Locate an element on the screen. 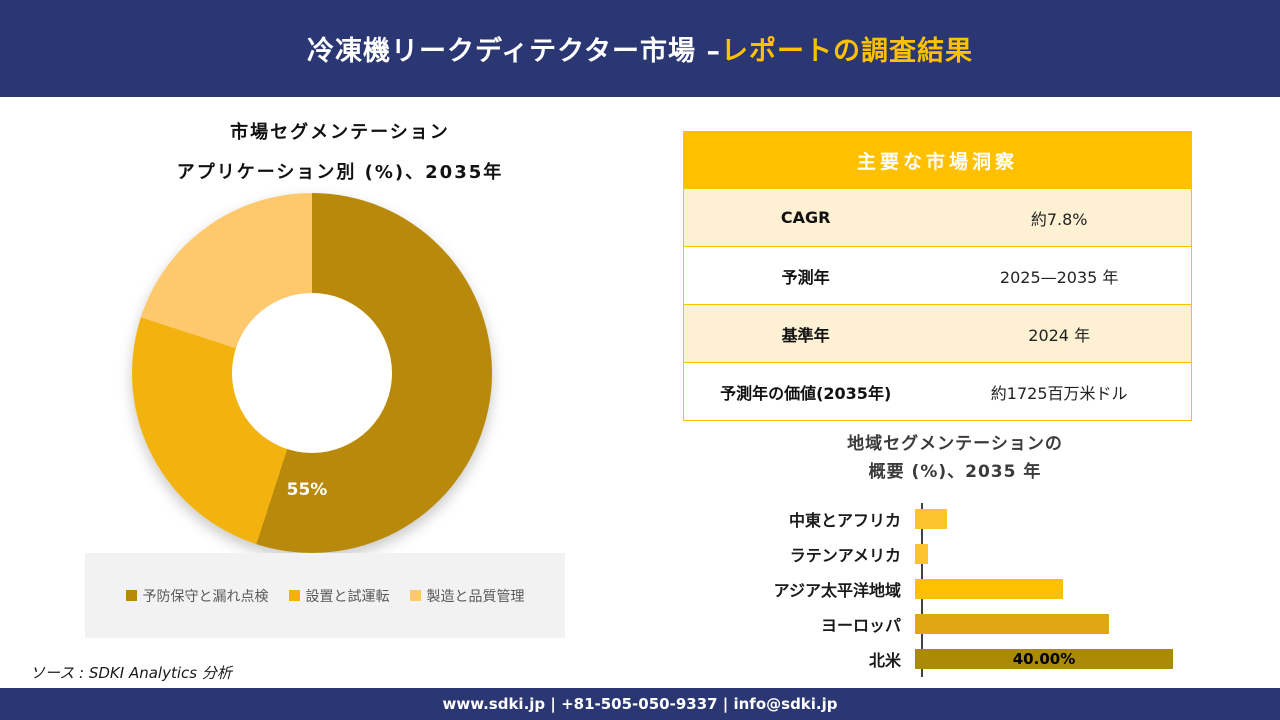 The height and width of the screenshot is (720, 1280). legend-item: 設置と試運転 is located at coordinates (339, 596).